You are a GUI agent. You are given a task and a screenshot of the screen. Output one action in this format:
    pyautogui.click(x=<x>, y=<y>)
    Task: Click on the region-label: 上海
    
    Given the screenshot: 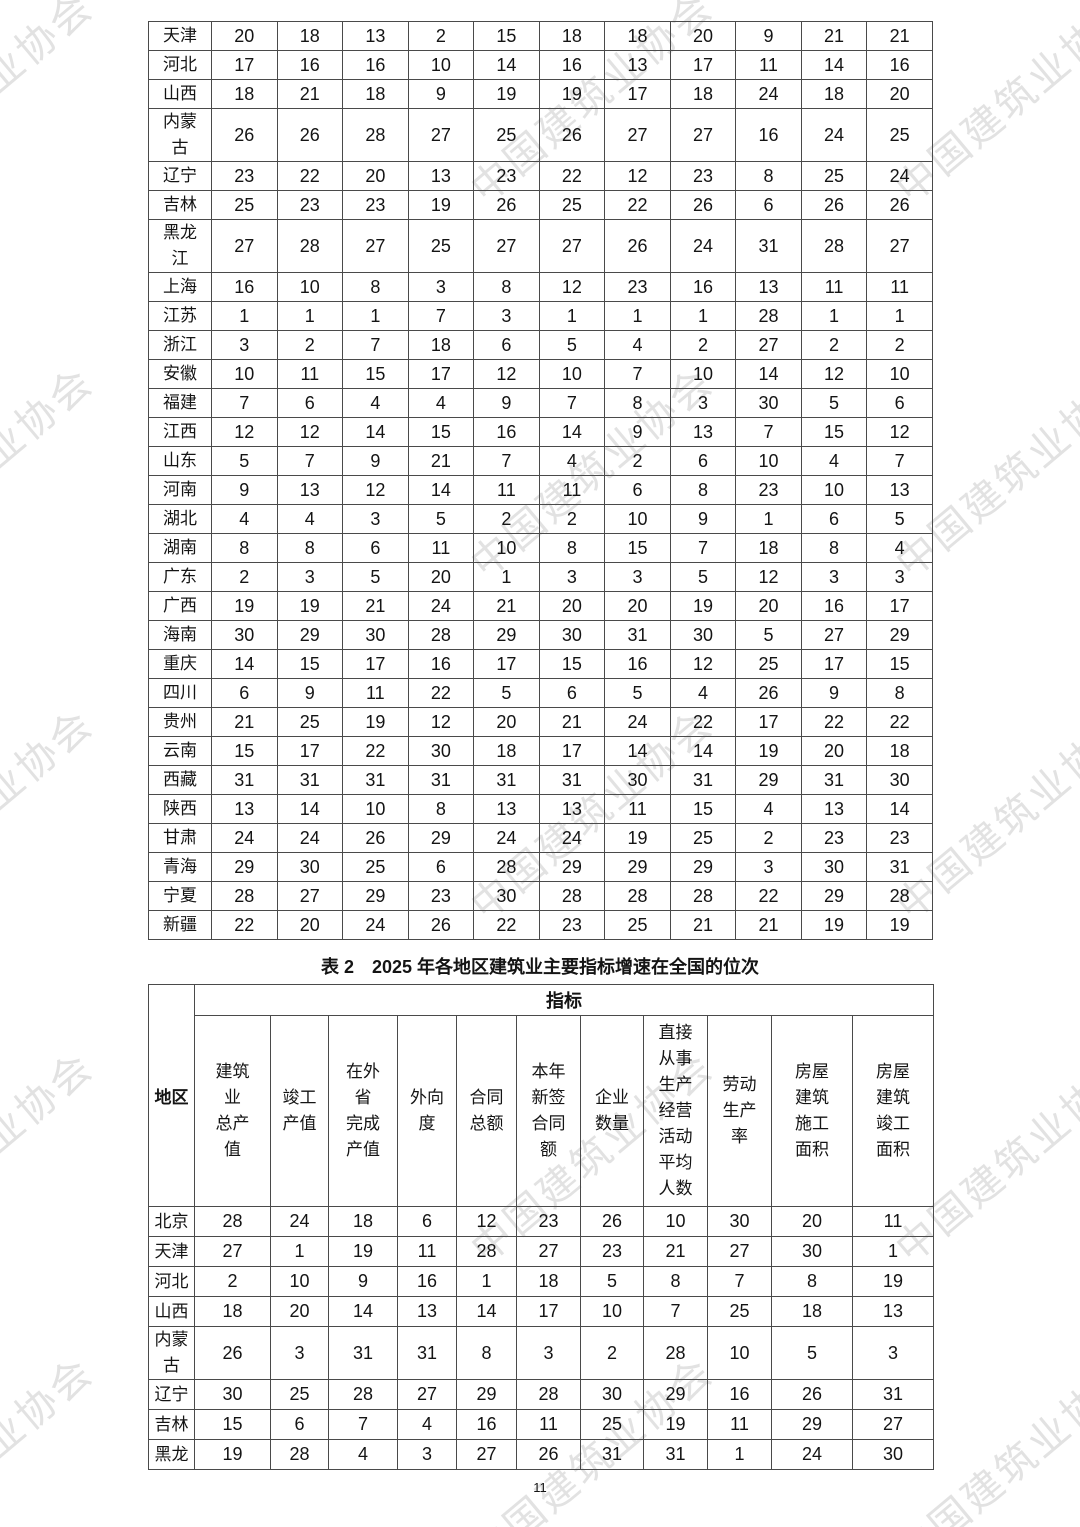 What is the action you would take?
    pyautogui.click(x=180, y=287)
    